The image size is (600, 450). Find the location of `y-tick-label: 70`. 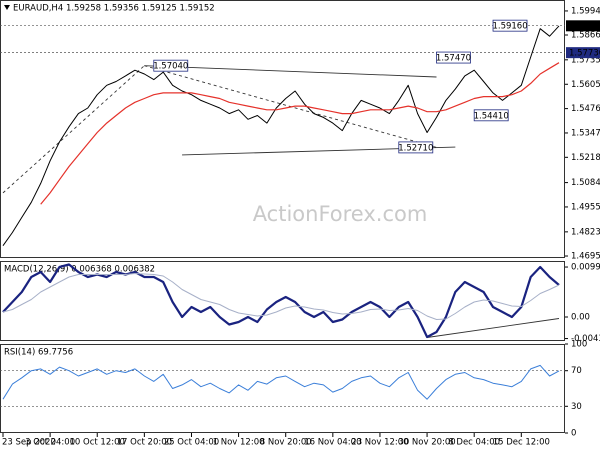

y-tick-label: 70 is located at coordinates (576, 371).